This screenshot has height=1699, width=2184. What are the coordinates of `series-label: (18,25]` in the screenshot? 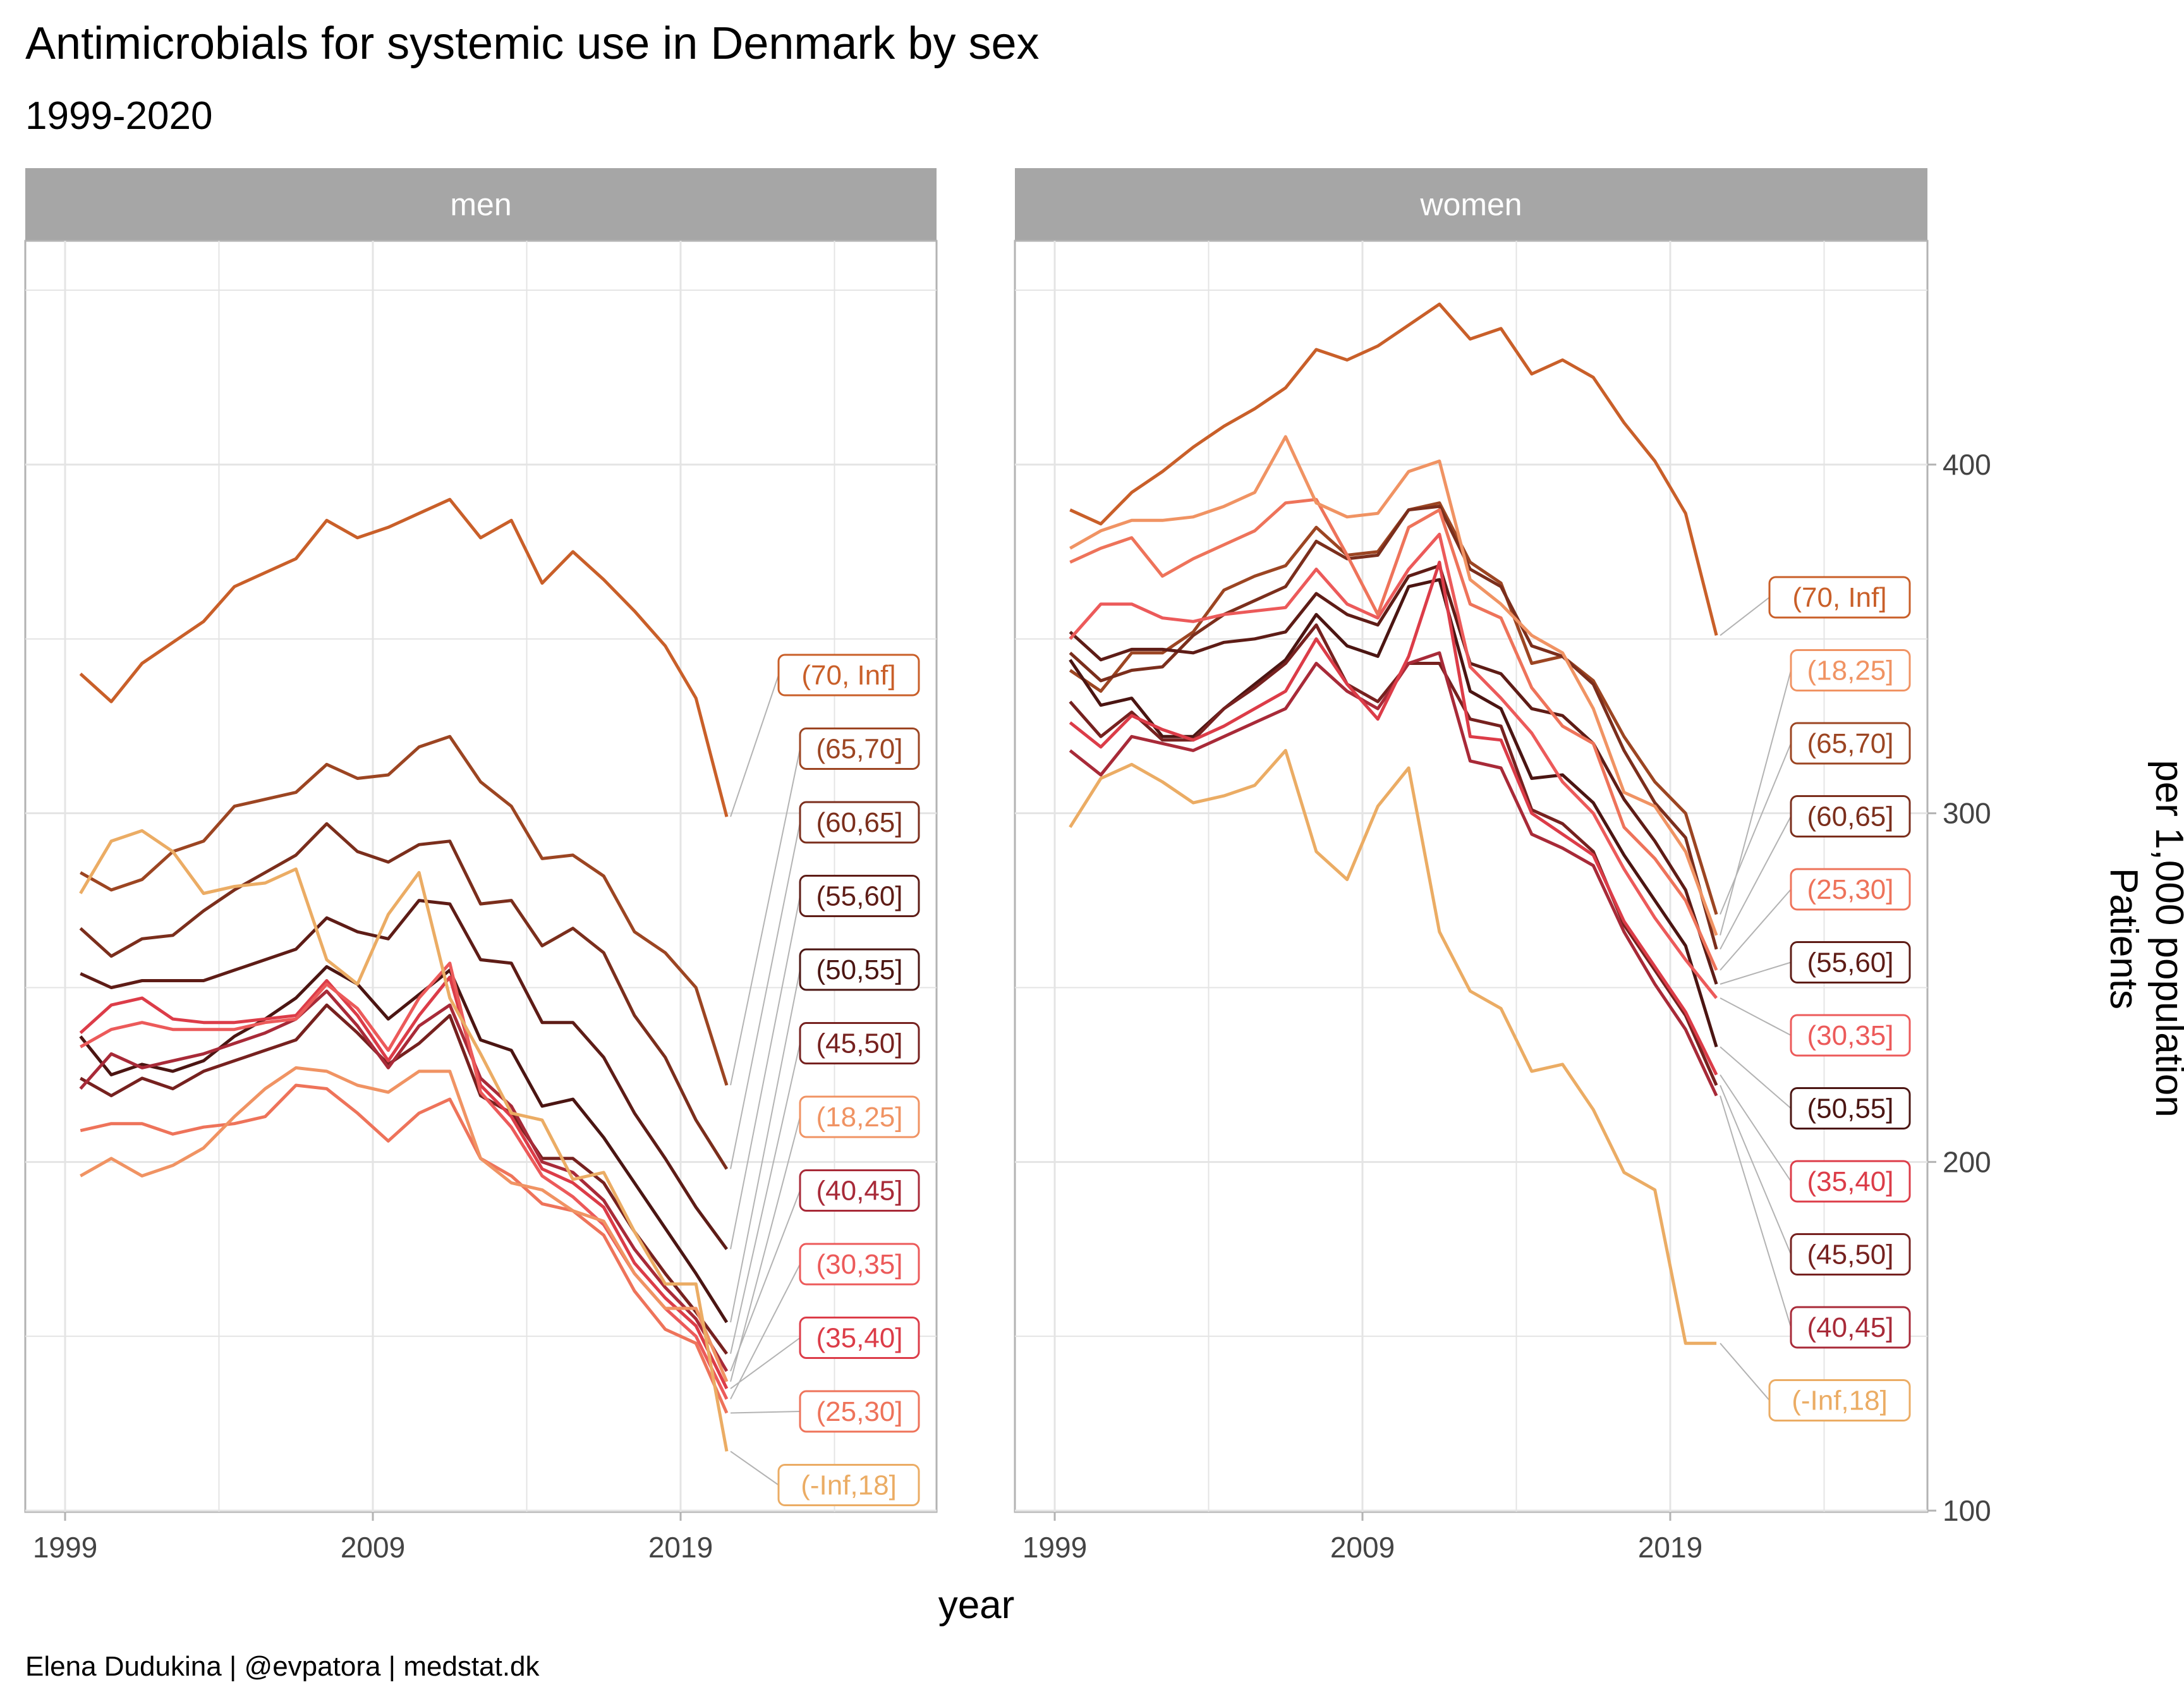 It's located at (859, 1117).